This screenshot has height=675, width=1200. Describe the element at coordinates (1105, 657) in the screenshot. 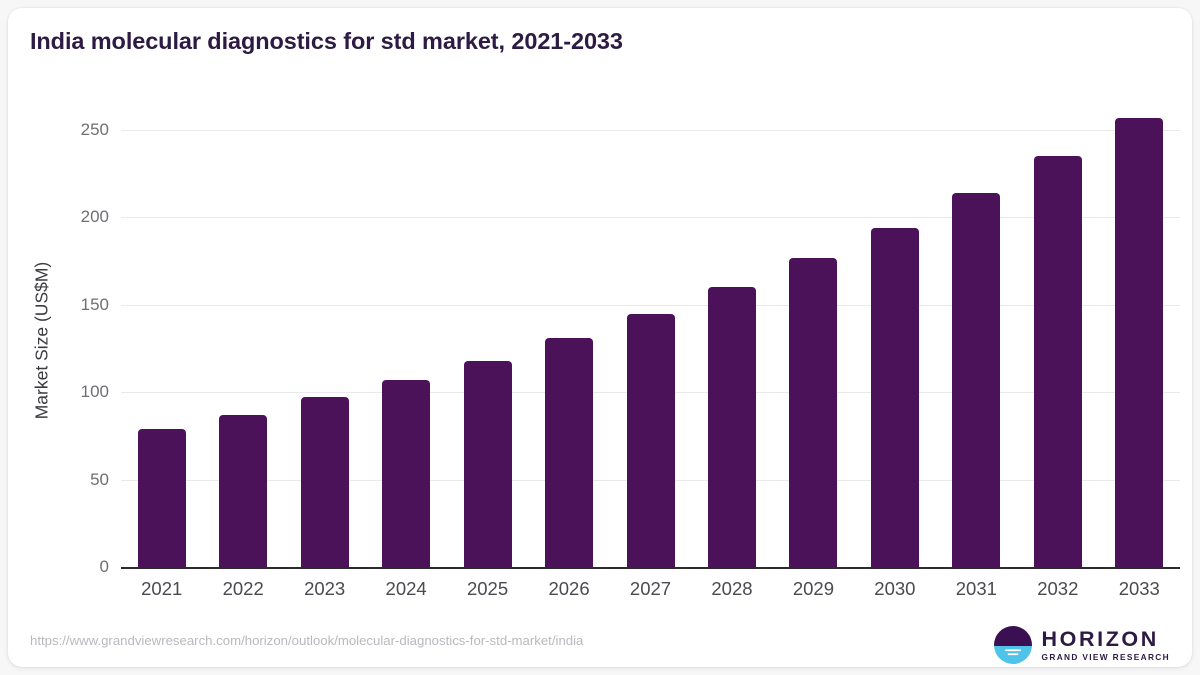

I see `logo-tagline: GRAND VIEW RESEARCH` at that location.